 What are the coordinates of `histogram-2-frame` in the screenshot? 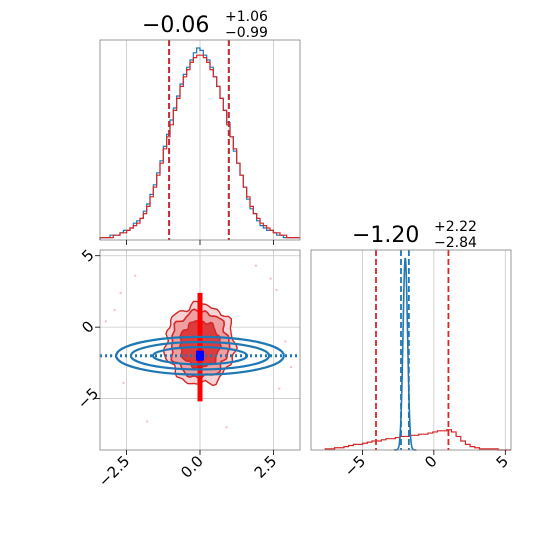 It's located at (411, 350).